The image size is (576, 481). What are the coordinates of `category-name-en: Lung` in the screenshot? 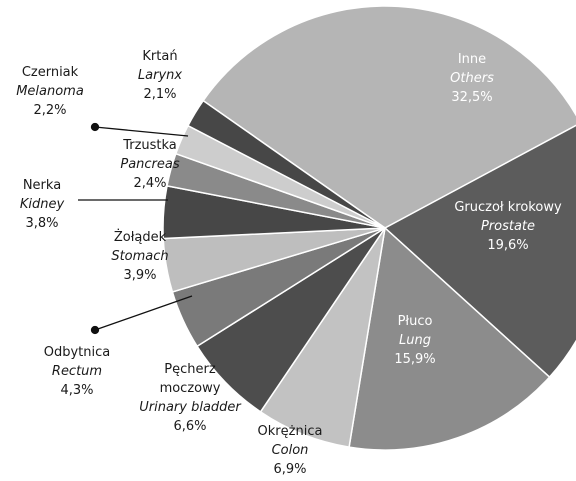 It's located at (415, 340).